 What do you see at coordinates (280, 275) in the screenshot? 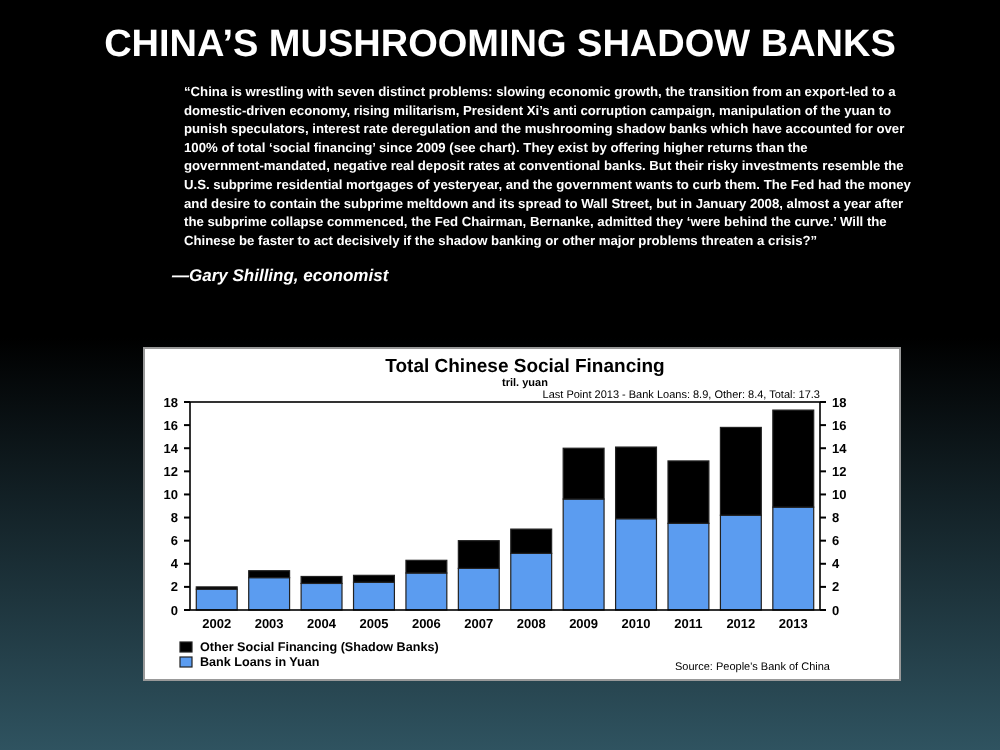
I see `text: —Gary Shilling, economist` at bounding box center [280, 275].